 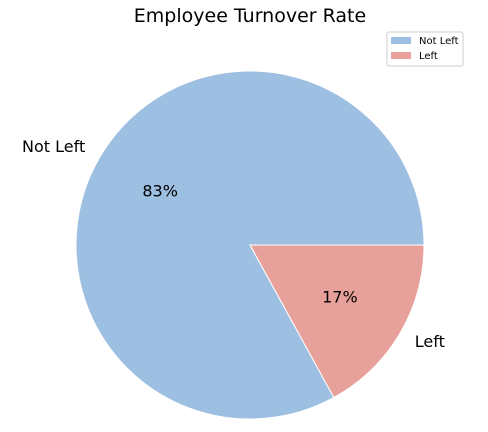 What do you see at coordinates (337, 321) in the screenshot?
I see `pie-slice-left` at bounding box center [337, 321].